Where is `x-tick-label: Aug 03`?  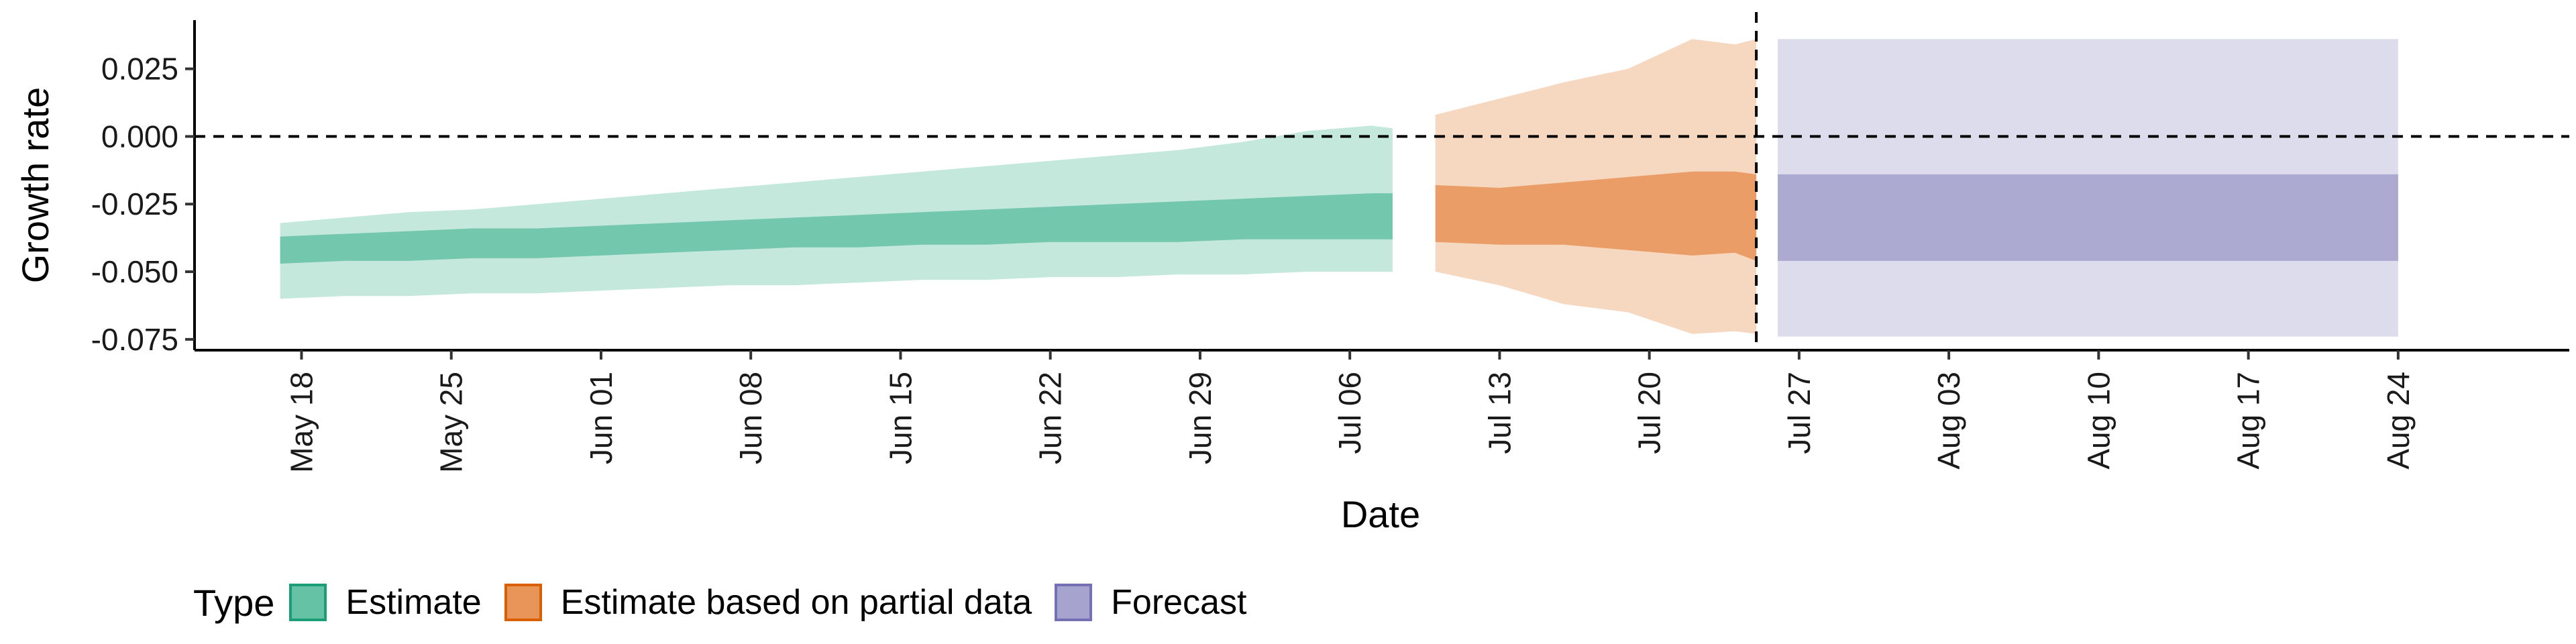 x-tick-label: Aug 03 is located at coordinates (1948, 421).